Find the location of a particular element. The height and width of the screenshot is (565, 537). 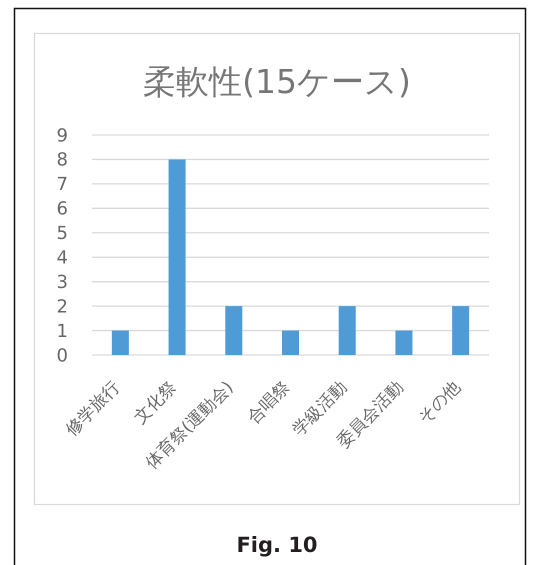

x-tick-label: 修学旅行 is located at coordinates (93, 409).